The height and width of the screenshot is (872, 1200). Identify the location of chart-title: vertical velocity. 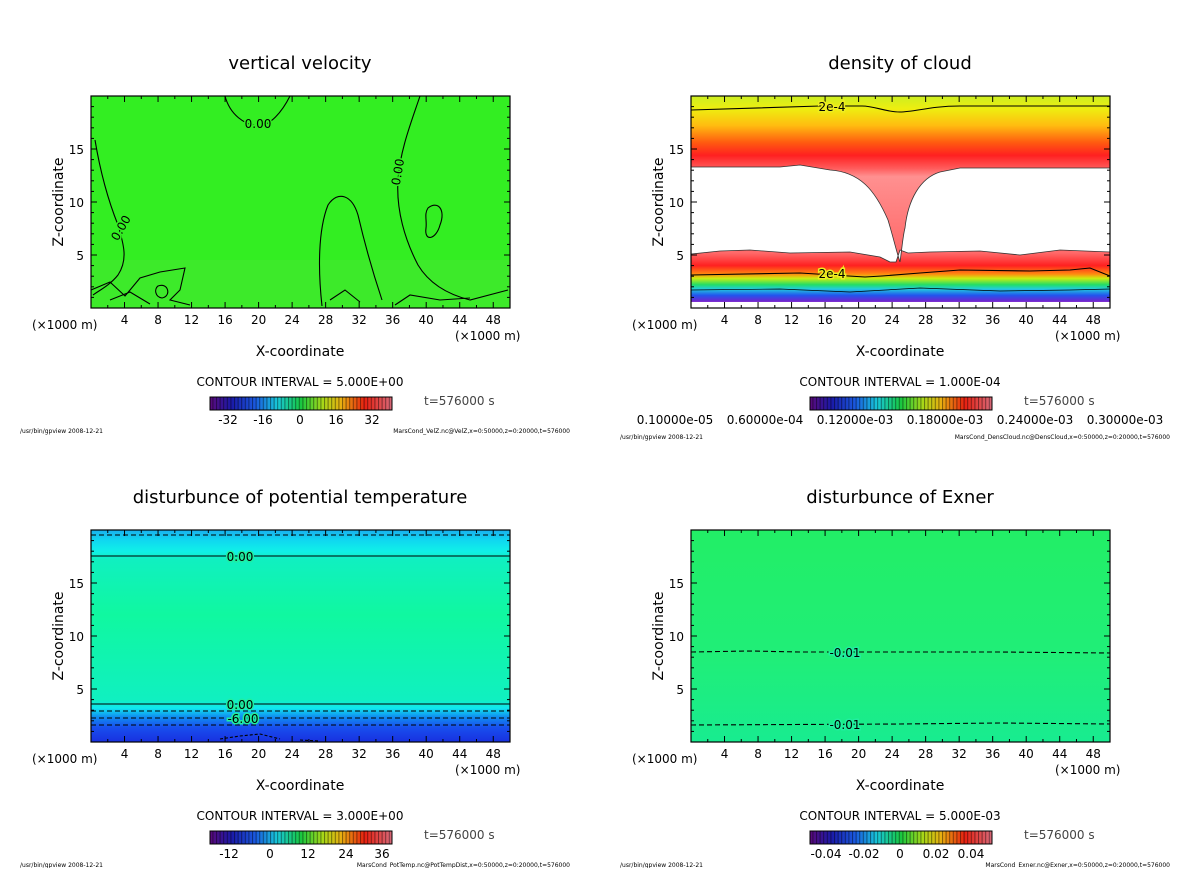
(300, 63).